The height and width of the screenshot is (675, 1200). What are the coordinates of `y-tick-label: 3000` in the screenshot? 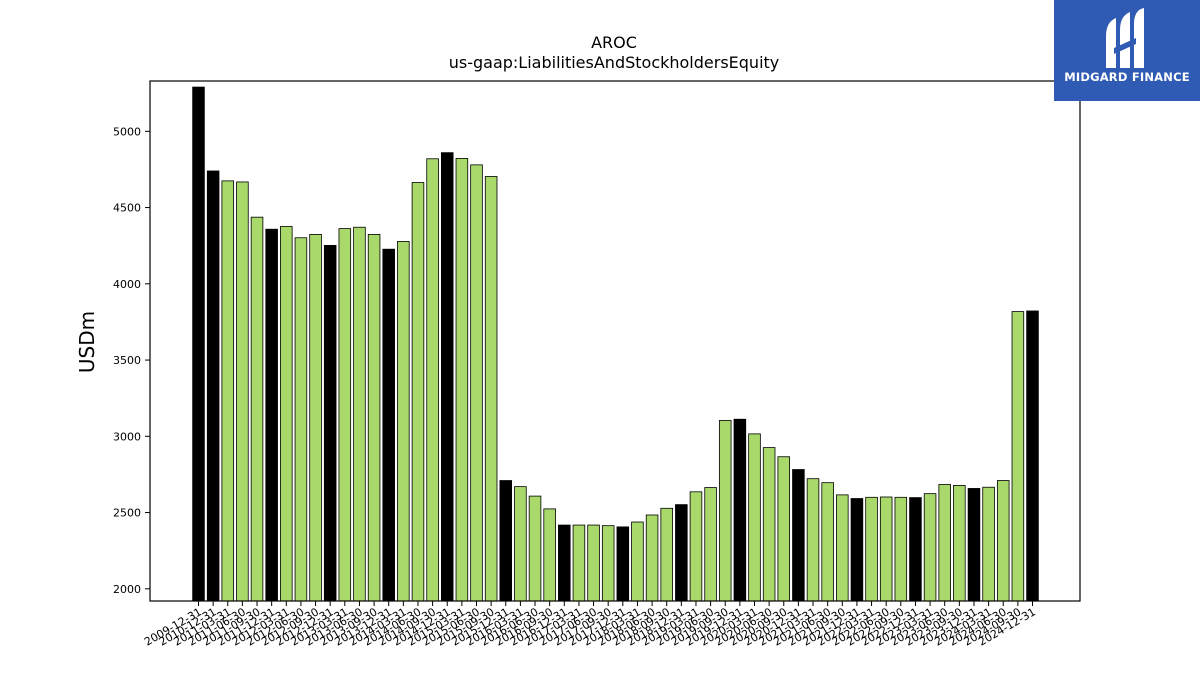 It's located at (127, 436).